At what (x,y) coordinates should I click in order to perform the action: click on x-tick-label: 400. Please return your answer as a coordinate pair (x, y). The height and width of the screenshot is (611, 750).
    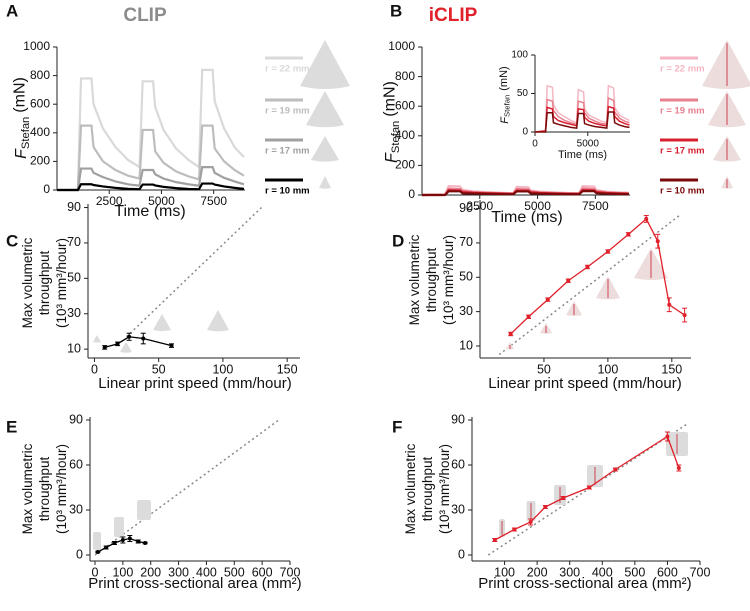
    Looking at the image, I should click on (602, 572).